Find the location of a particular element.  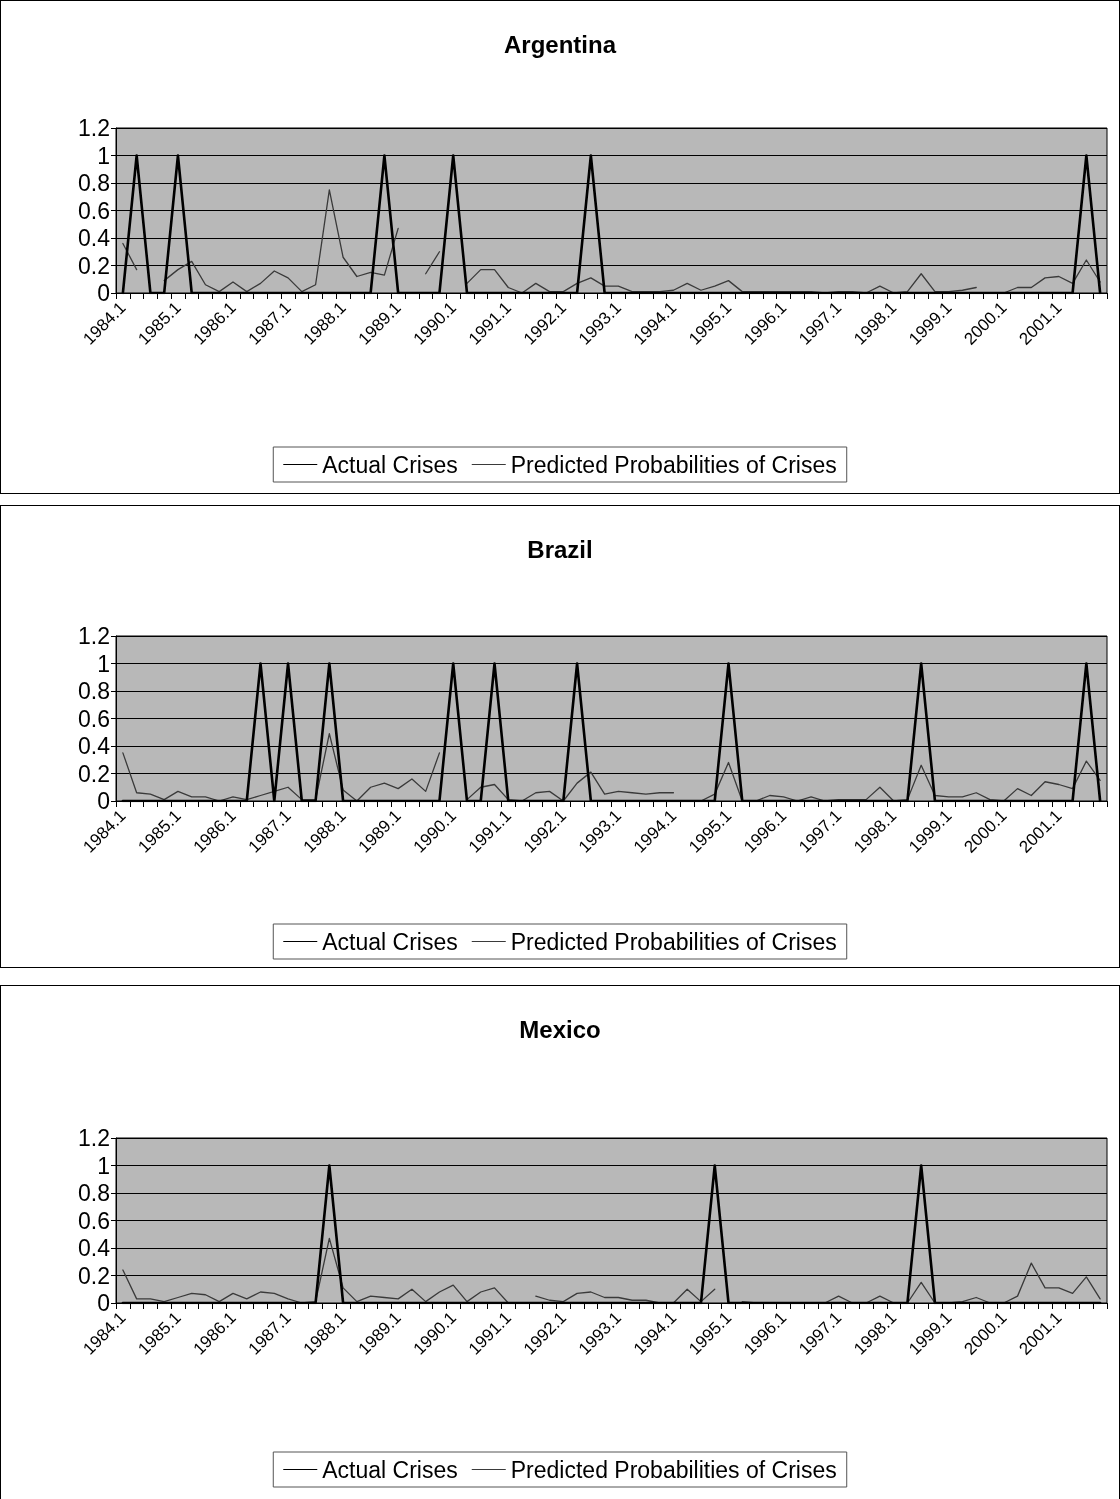

chart-title: Argentina is located at coordinates (560, 44).